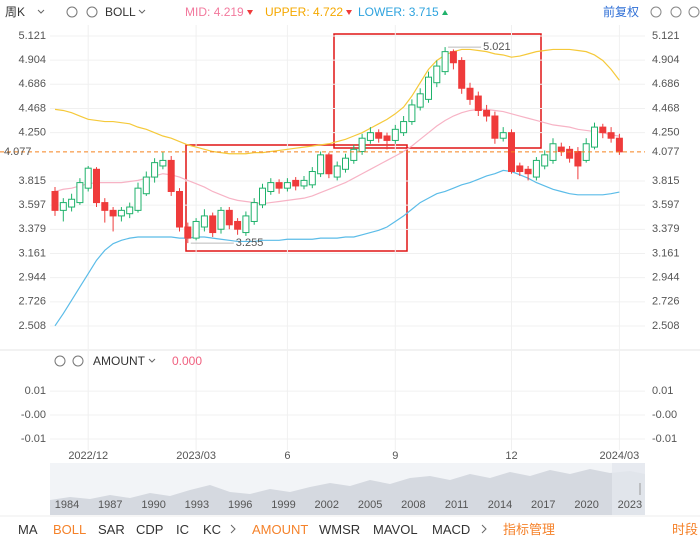  I want to click on indicator-tab: MAVOL, so click(395, 529).